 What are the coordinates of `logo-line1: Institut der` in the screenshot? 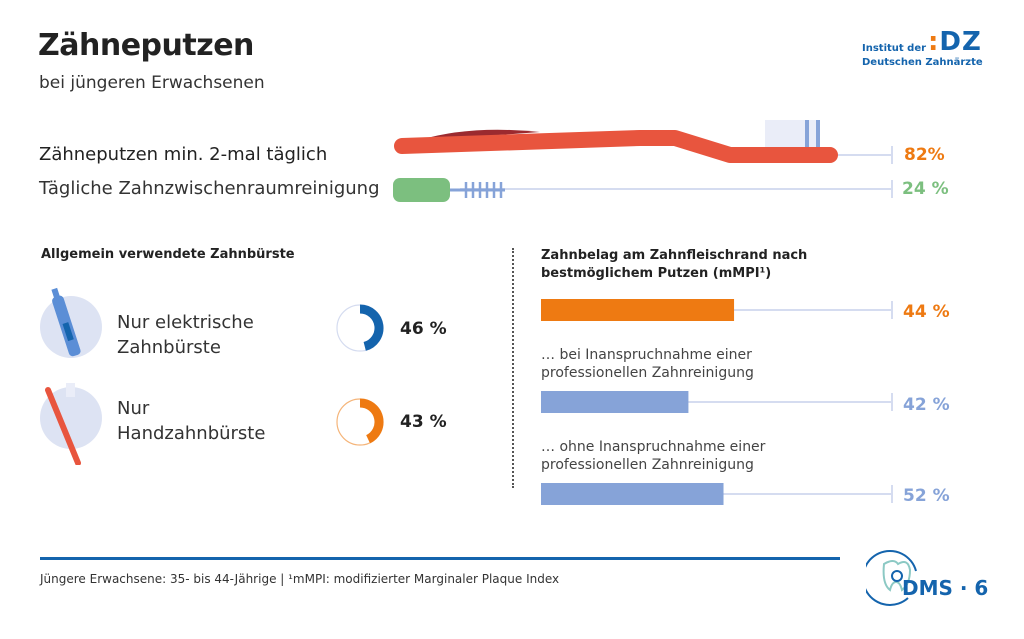 It's located at (894, 48).